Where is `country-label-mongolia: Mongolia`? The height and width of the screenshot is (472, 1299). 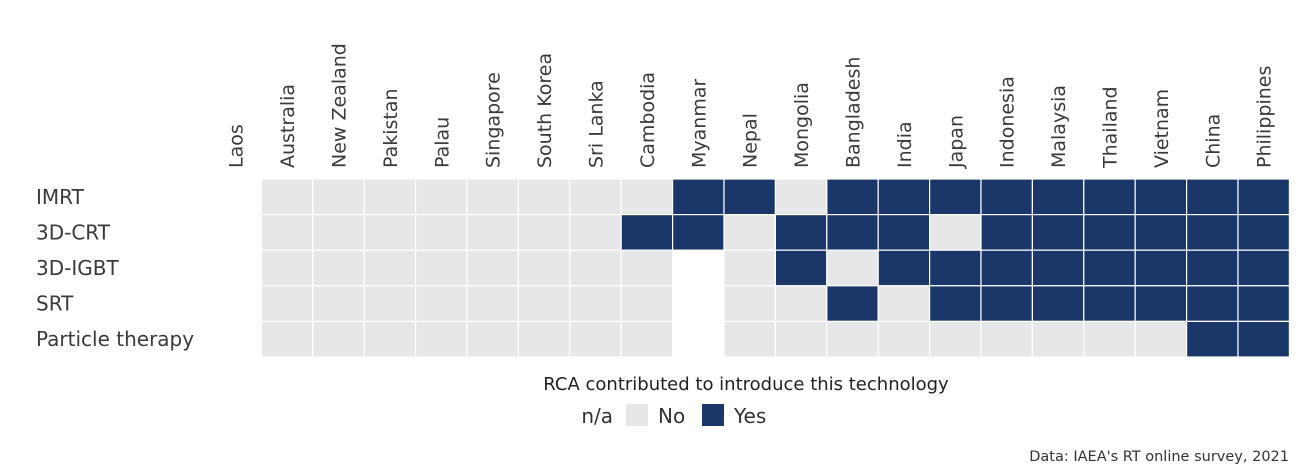 country-label-mongolia: Mongolia is located at coordinates (802, 125).